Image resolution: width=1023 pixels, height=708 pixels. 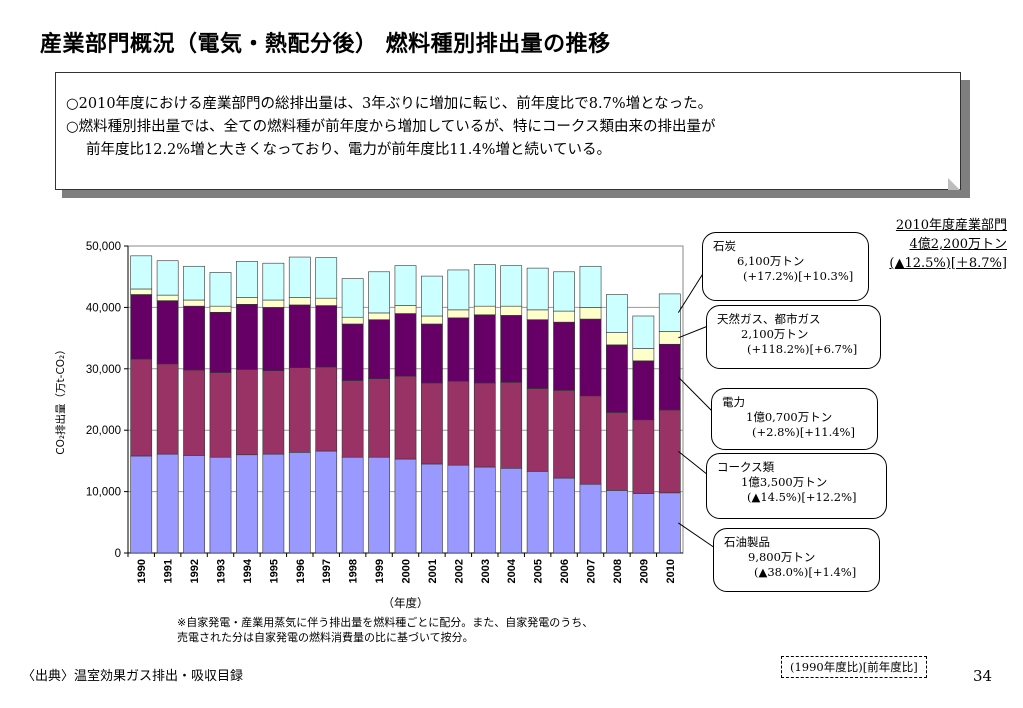 I want to click on x-tick-label: 2009, so click(x=644, y=571).